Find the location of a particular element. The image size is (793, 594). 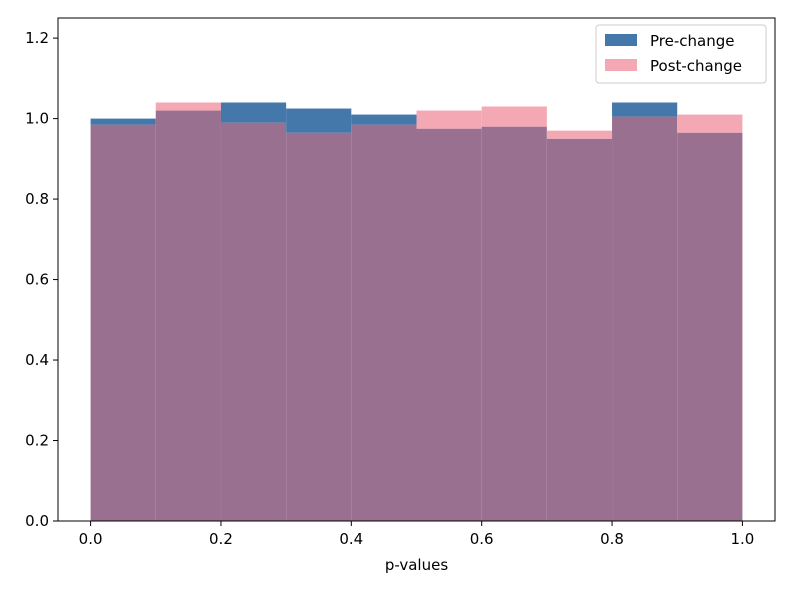

x-tick-label: 0.0 is located at coordinates (91, 539).